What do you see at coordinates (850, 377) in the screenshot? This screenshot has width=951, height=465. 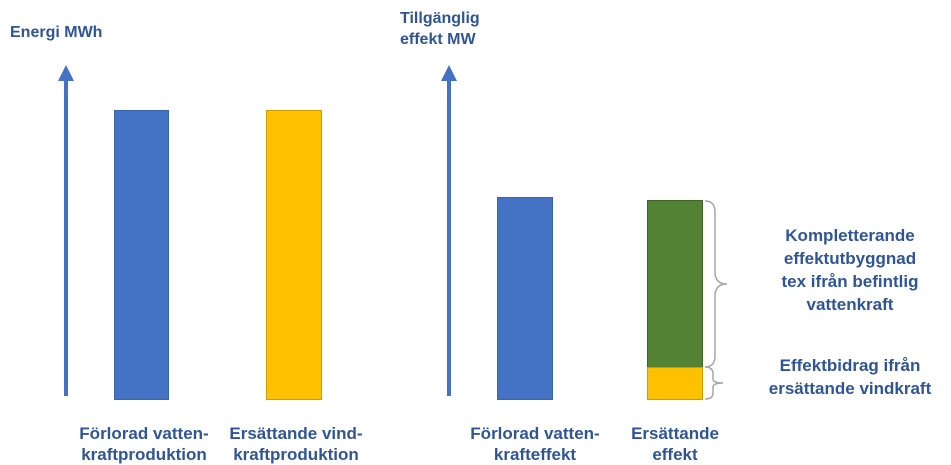 I see `annotation-wind-contribution: Effektbidrag ifrån ersättande vindkraft` at bounding box center [850, 377].